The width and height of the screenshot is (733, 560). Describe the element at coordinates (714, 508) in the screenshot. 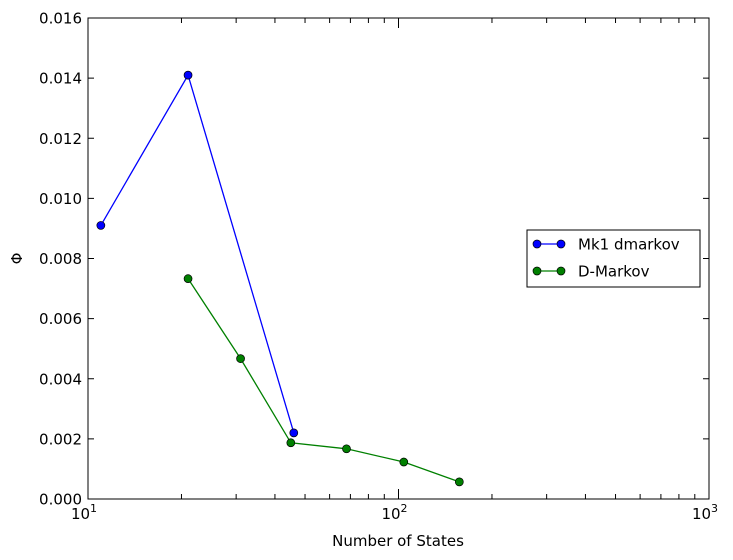

I see `x-tick-exponent: 3` at that location.